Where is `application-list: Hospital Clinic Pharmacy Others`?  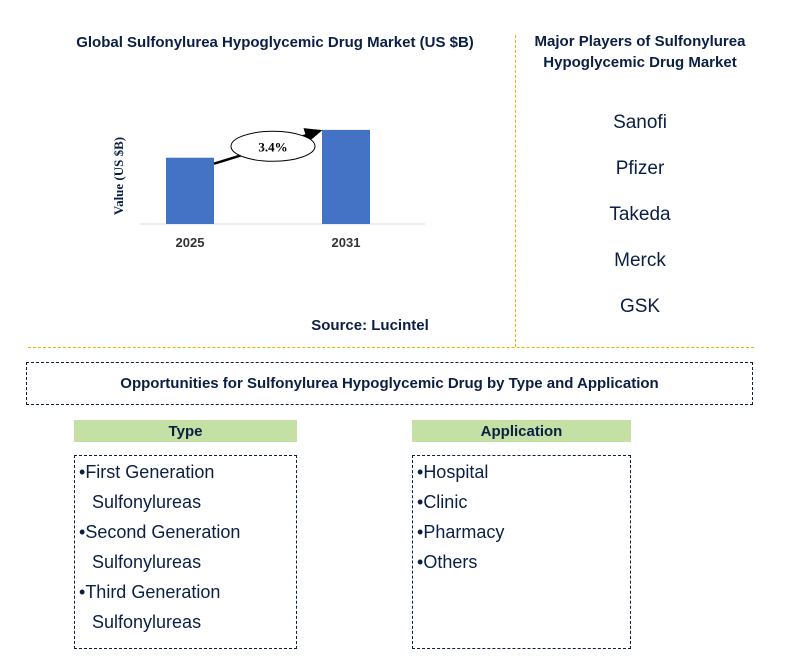 application-list: Hospital Clinic Pharmacy Others is located at coordinates (521, 517).